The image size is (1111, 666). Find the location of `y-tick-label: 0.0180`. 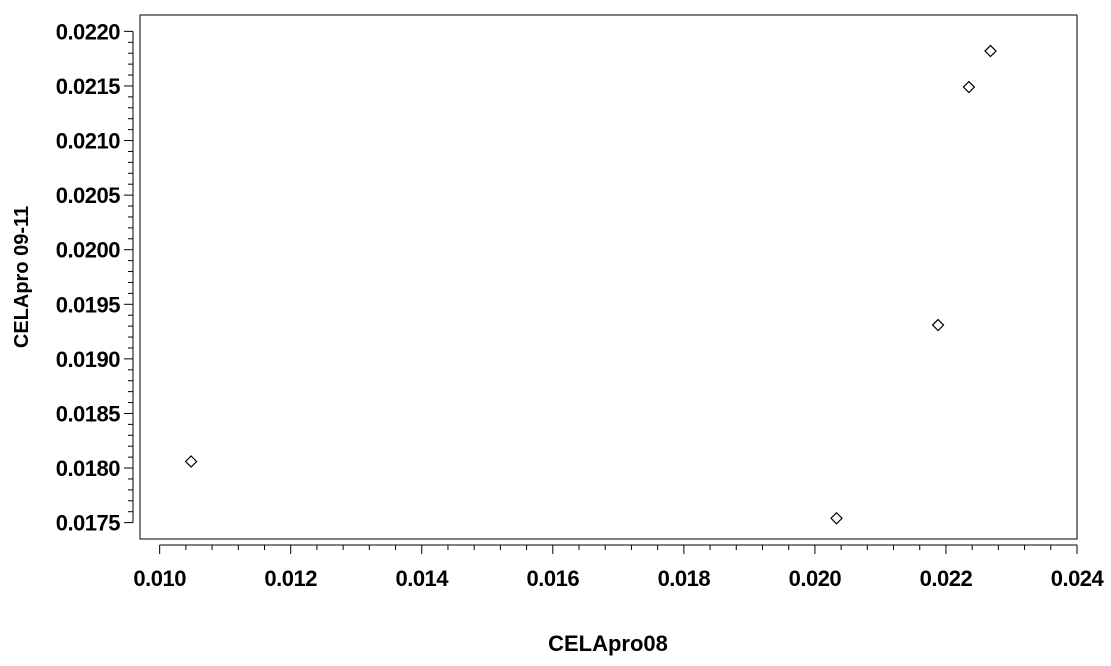

y-tick-label: 0.0180 is located at coordinates (88, 468).